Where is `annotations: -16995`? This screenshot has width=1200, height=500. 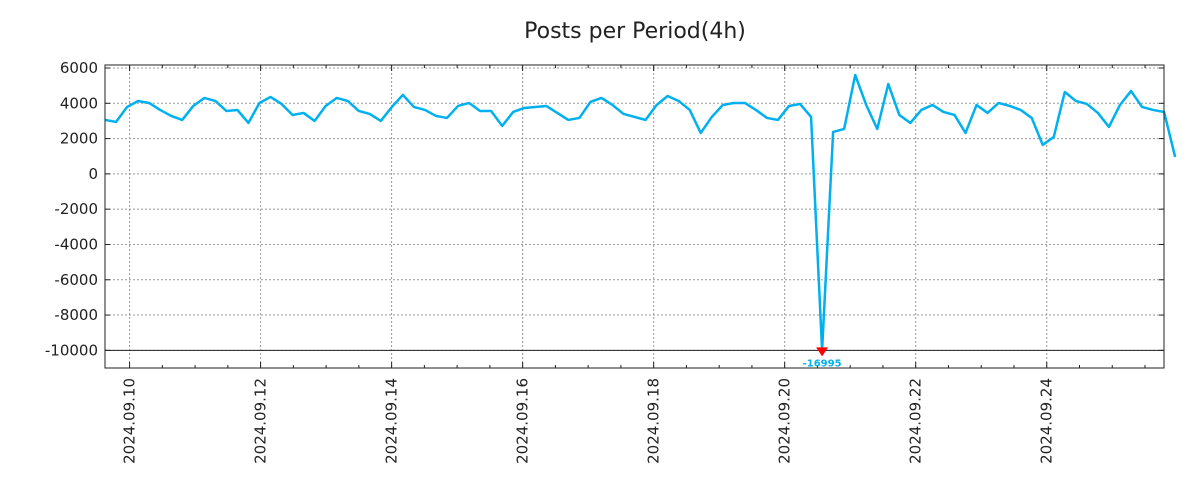 annotations: -16995 is located at coordinates (822, 358).